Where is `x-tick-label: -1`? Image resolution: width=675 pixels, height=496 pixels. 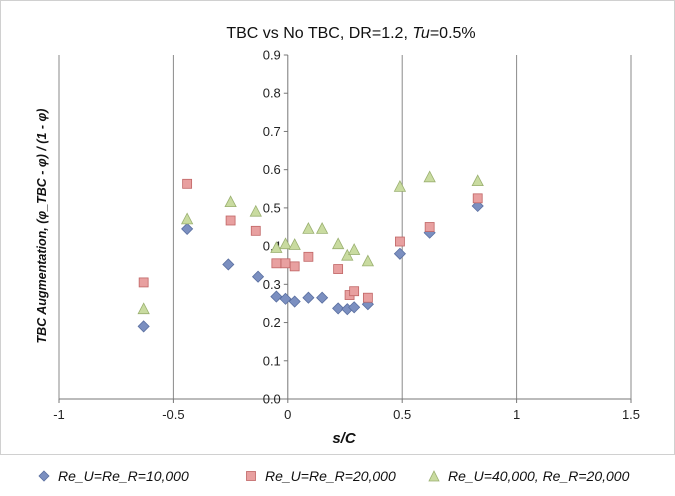
x-tick-label: -1 is located at coordinates (59, 414).